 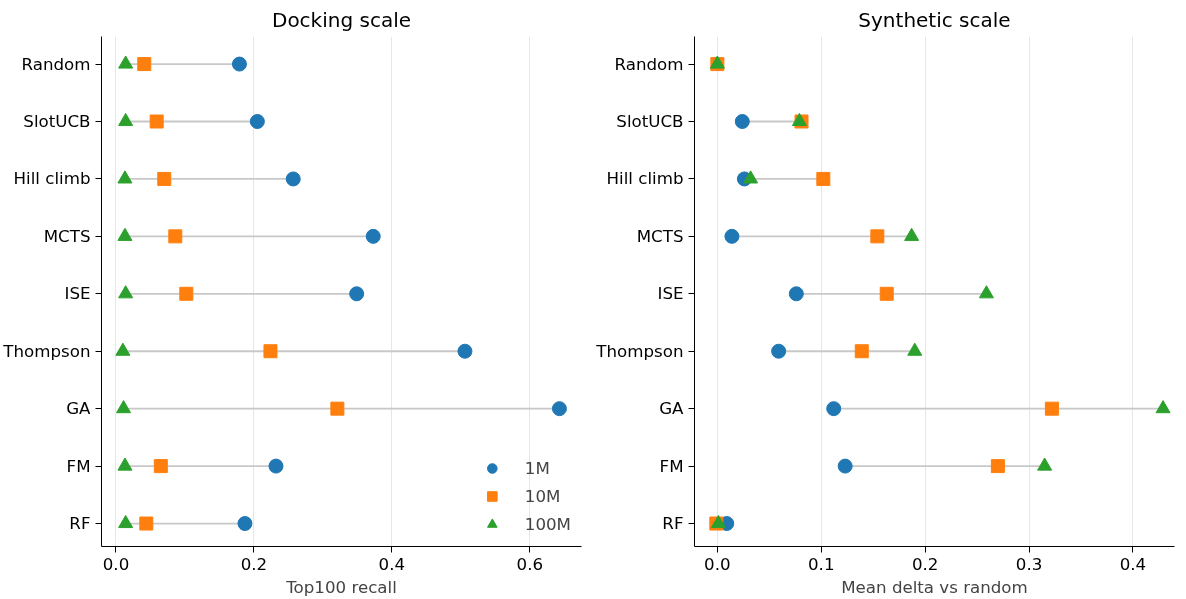 I want to click on chart-title: Synthetic scale, so click(x=934, y=19).